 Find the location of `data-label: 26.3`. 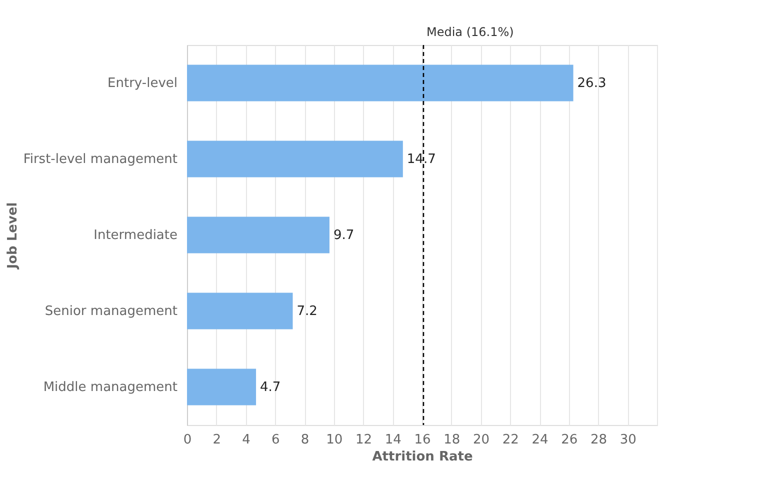

data-label: 26.3 is located at coordinates (591, 83).